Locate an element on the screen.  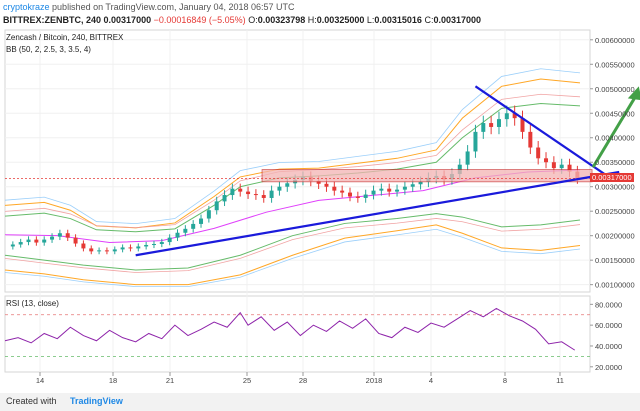
time-tick-label: 14 is located at coordinates (40, 380).